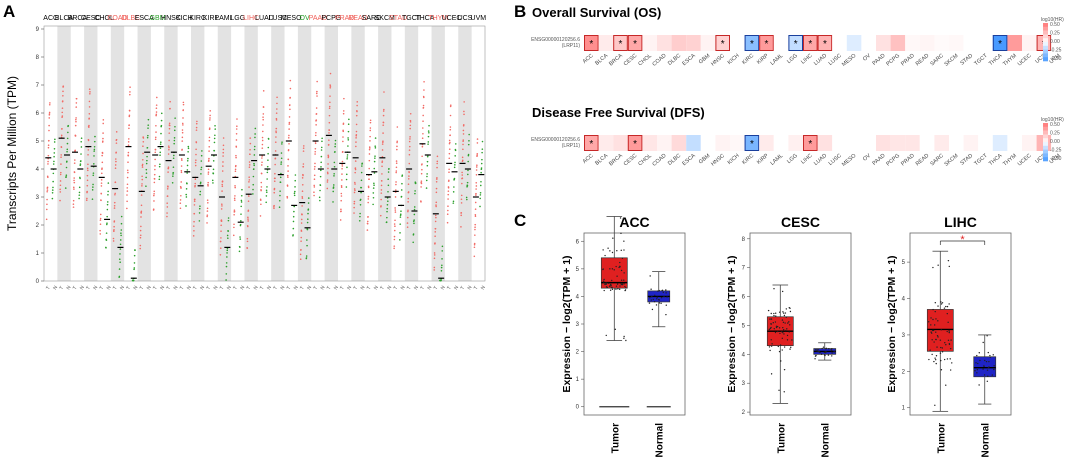  What do you see at coordinates (912, 43) in the screenshot?
I see `os-cell-prad` at bounding box center [912, 43].